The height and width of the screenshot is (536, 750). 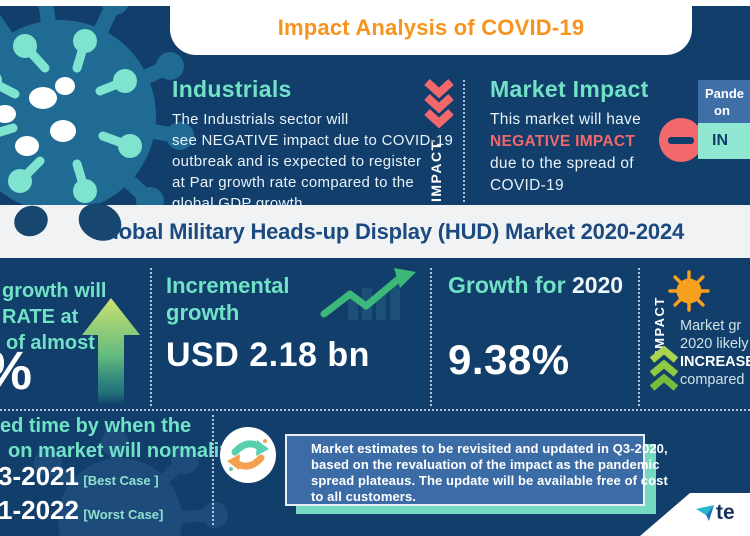 I want to click on normalize-line: on market will normalize, so click(x=124, y=451).